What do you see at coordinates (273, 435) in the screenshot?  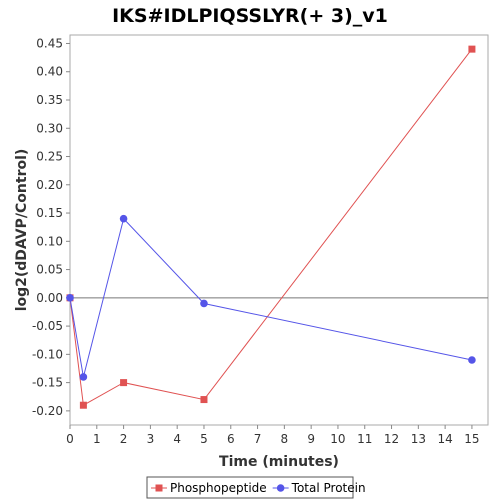 I see `x-axis: 0 1 2 3 4 5 6 7 8 9 10 11 12 13 14 15` at bounding box center [273, 435].